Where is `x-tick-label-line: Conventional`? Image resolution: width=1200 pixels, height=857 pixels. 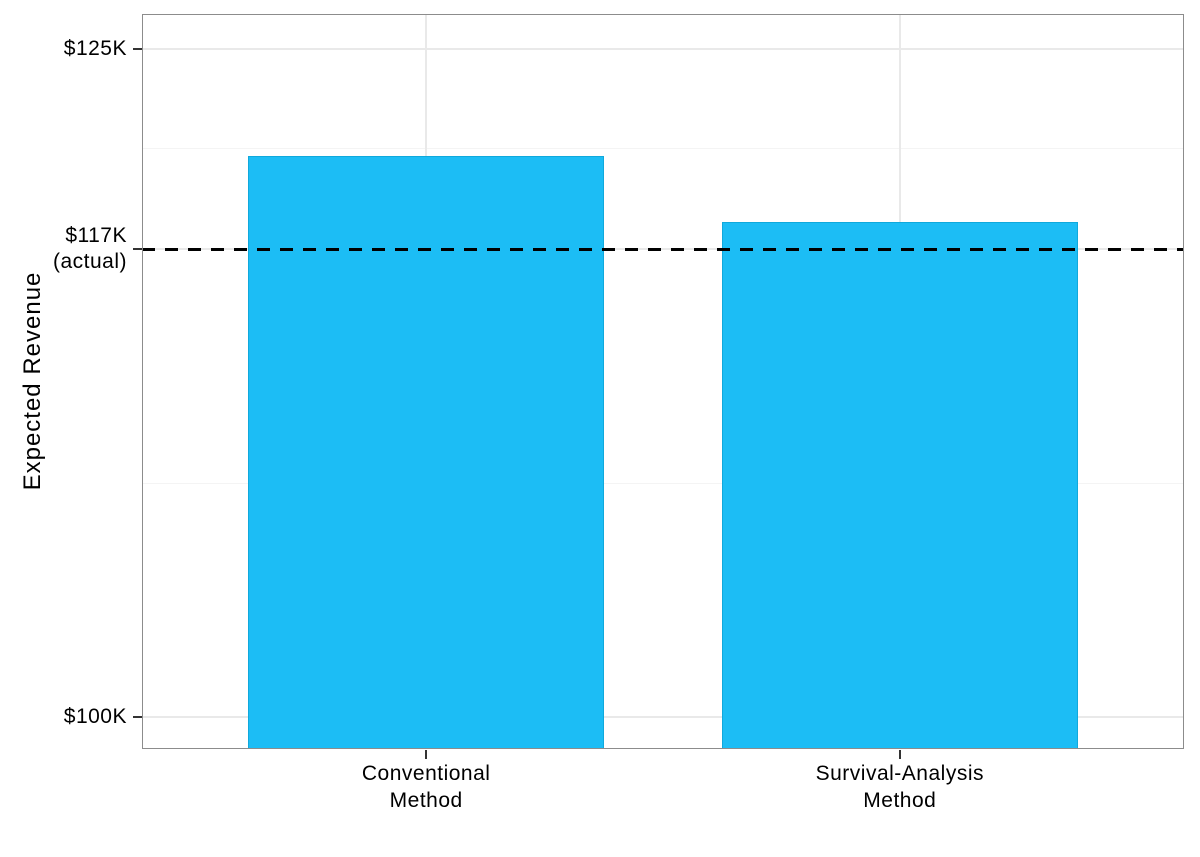
x-tick-label-line: Conventional is located at coordinates (426, 773).